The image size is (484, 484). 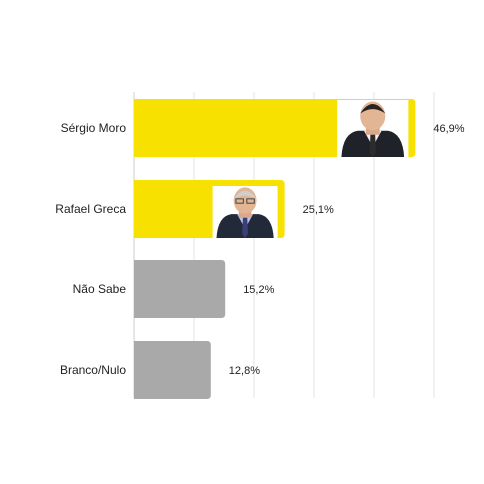 What do you see at coordinates (250, 201) in the screenshot?
I see `glasses-right` at bounding box center [250, 201].